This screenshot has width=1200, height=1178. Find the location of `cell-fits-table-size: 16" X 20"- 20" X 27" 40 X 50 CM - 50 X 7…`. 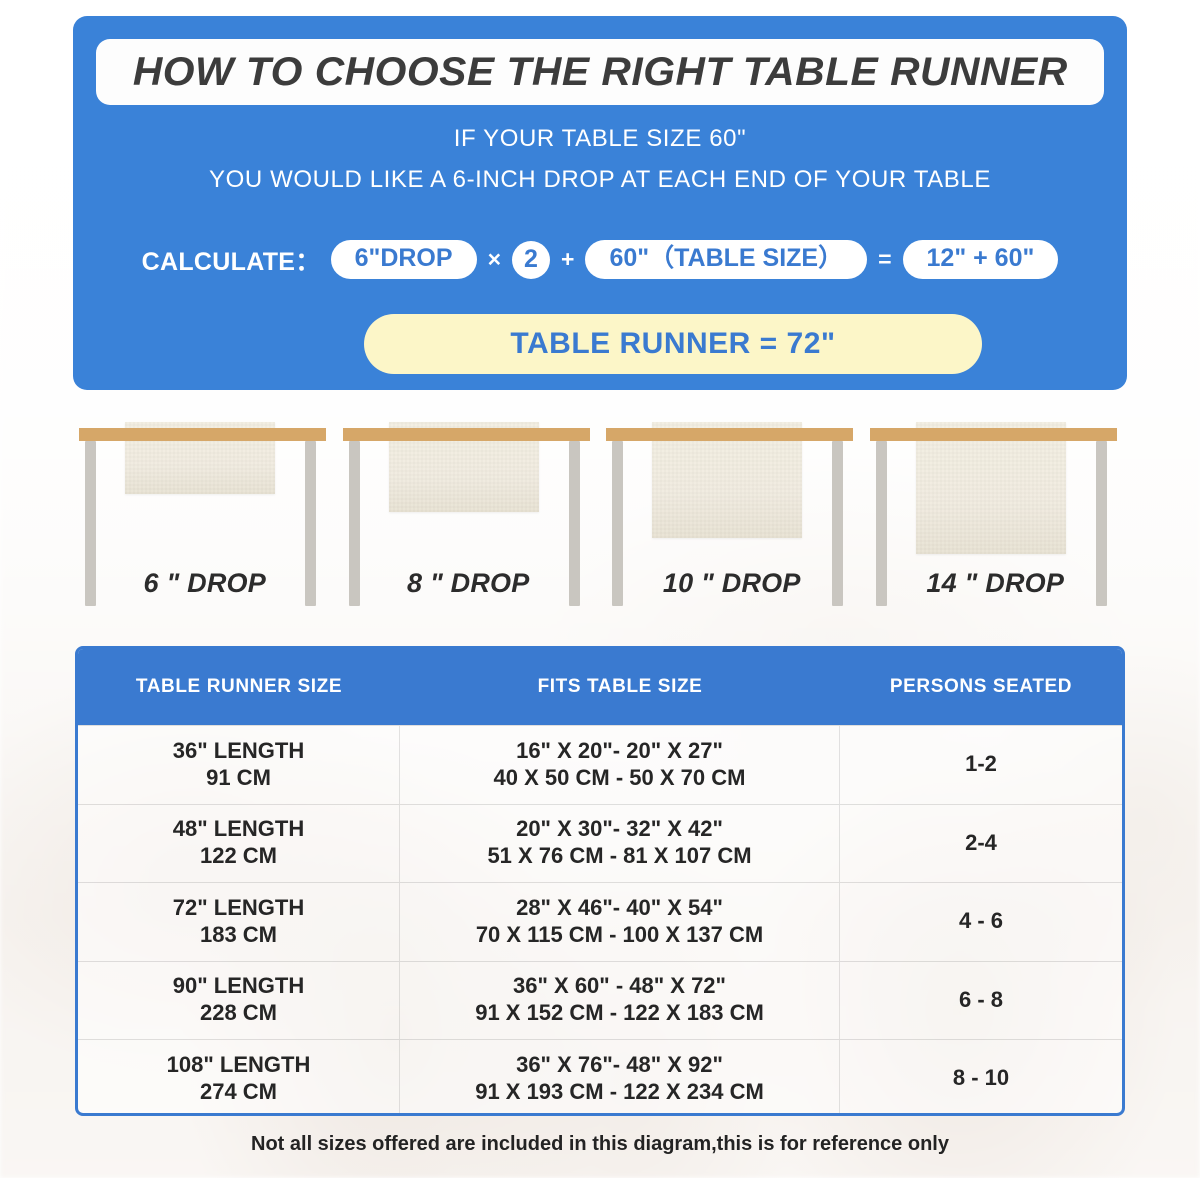

cell-fits-table-size: 16" X 20"- 20" X 27" 40 X 50 CM - 50 X 7… is located at coordinates (620, 765).